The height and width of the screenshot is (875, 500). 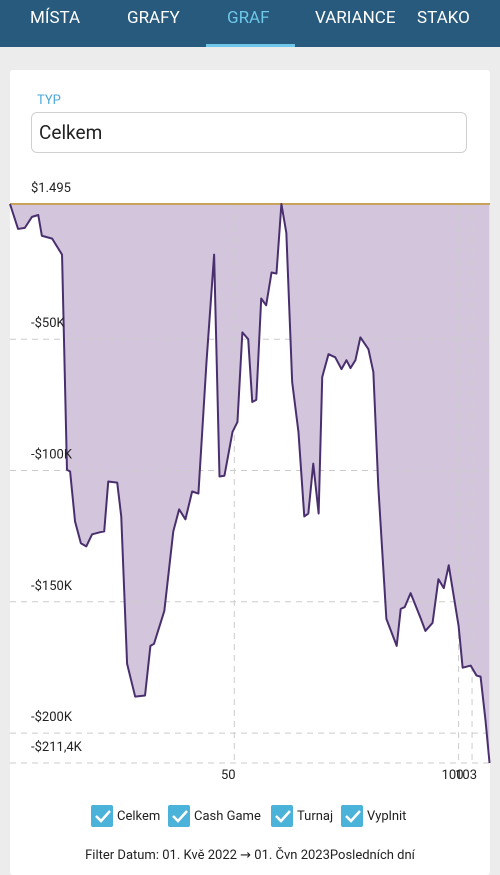 What do you see at coordinates (249, 132) in the screenshot?
I see `type-select: Celkem` at bounding box center [249, 132].